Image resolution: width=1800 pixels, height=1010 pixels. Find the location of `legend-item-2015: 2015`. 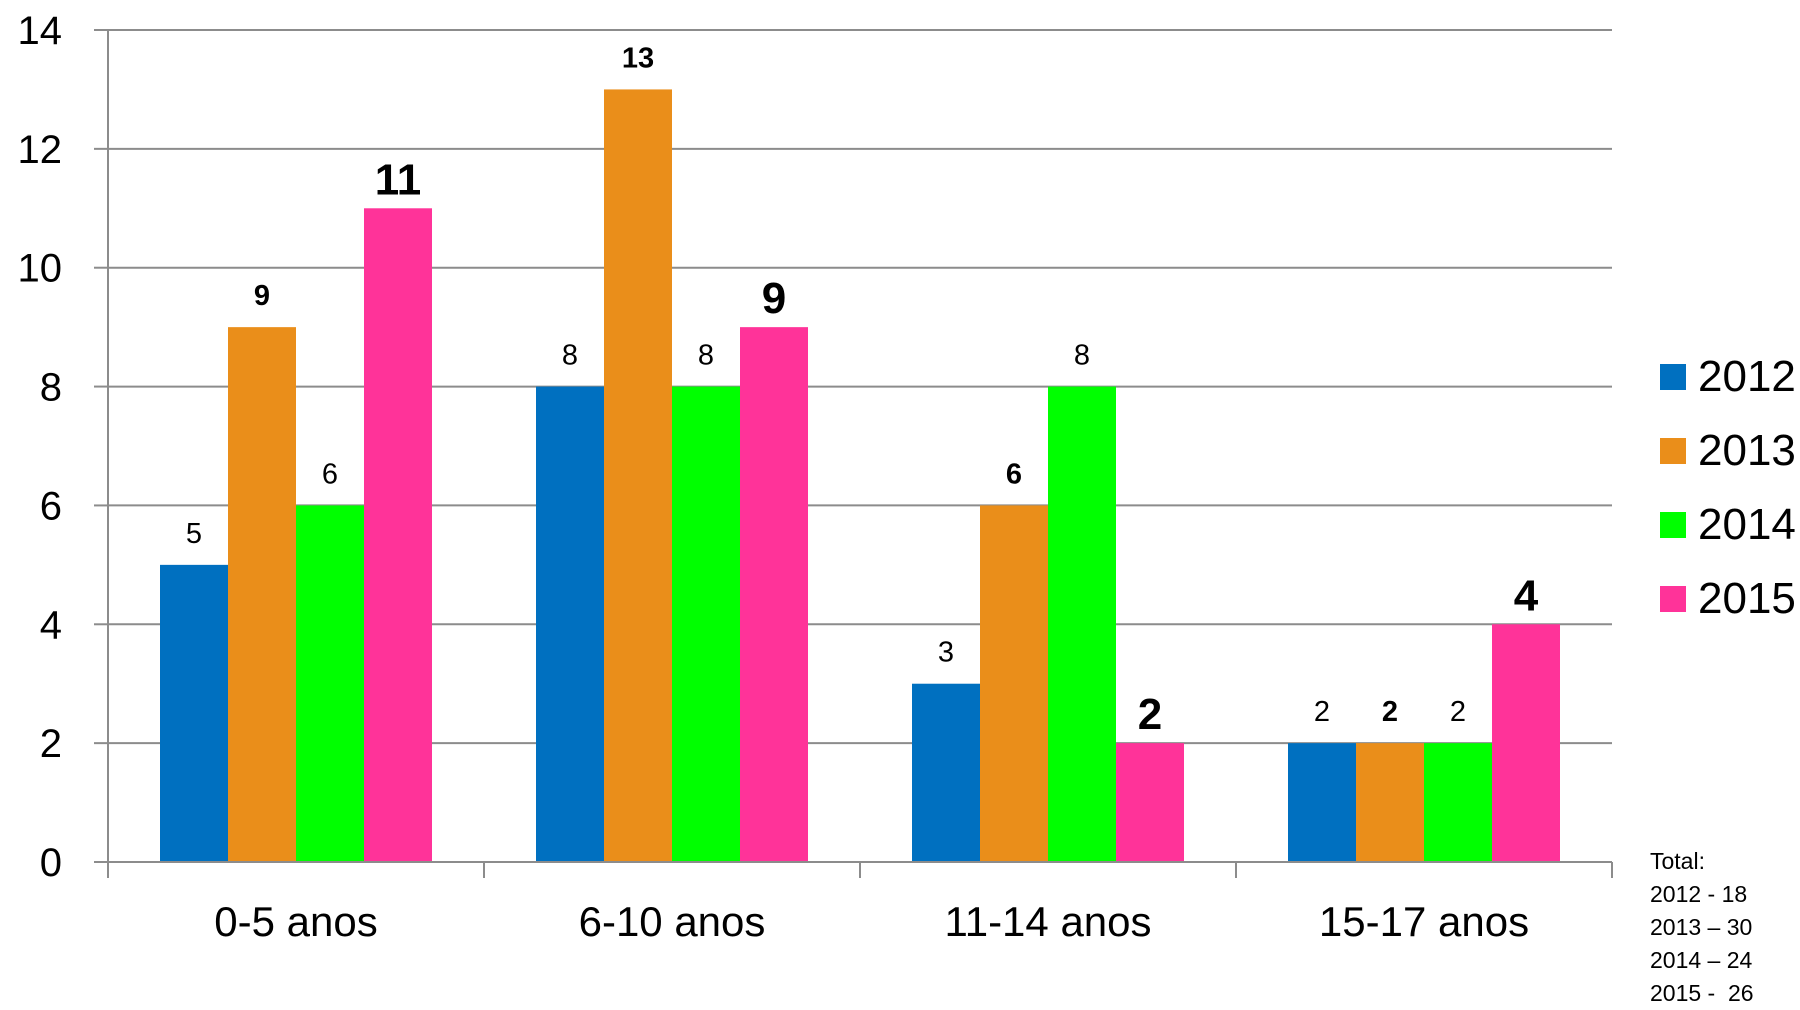

legend-item-2015: 2015 is located at coordinates (1728, 599).